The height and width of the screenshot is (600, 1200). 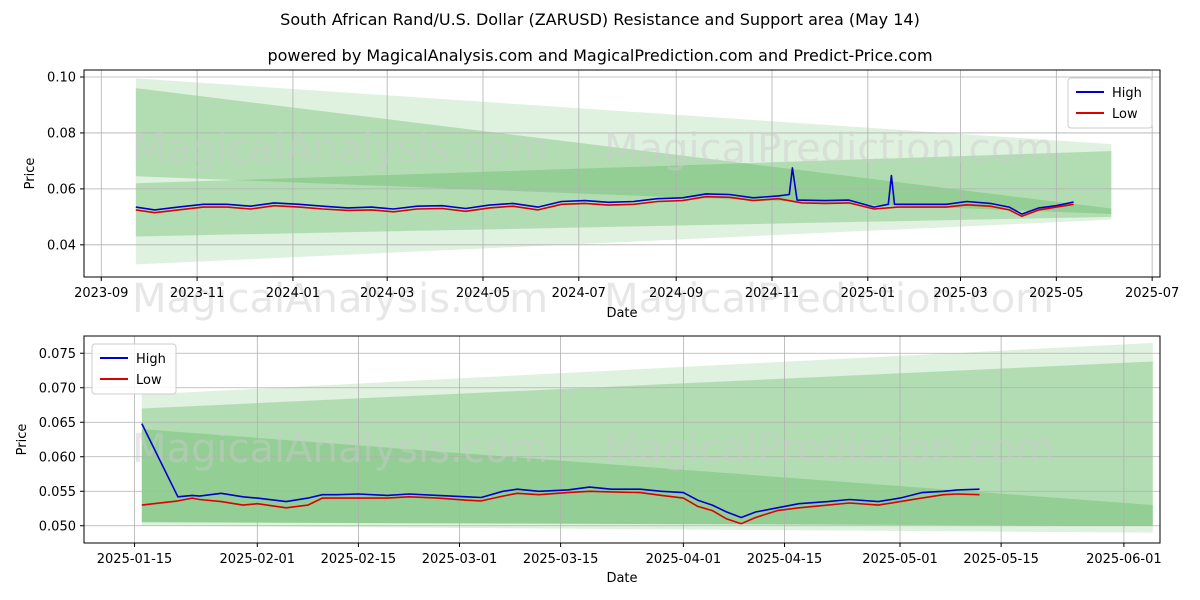 I want to click on chart2-xtick-label-7: 2025-04-15, so click(x=785, y=559).